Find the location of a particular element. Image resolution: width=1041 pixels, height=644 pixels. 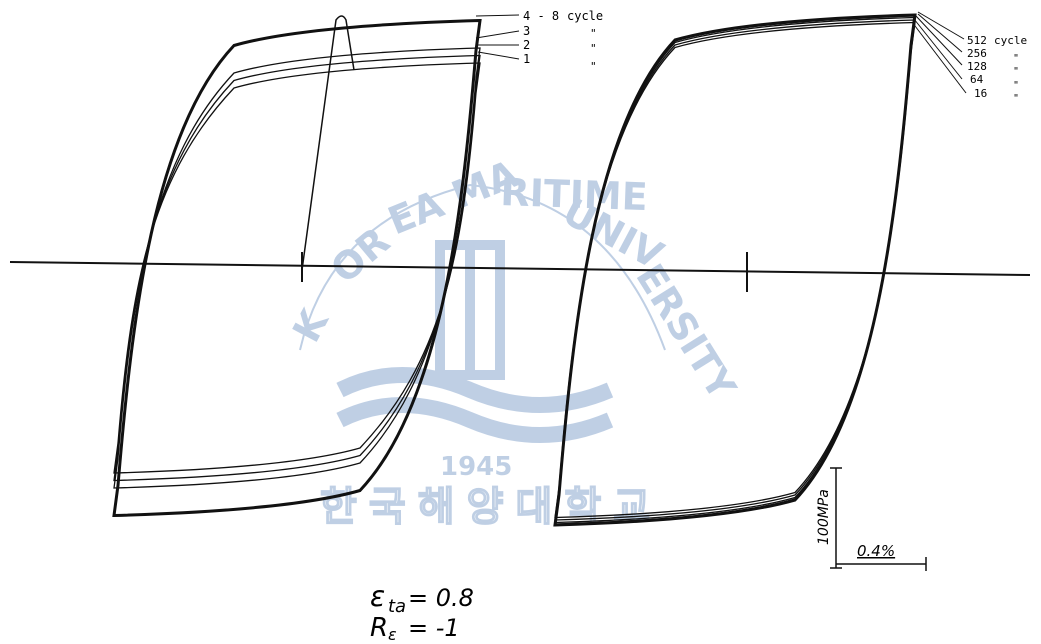

watermark-letter: K is located at coordinates (310, 325).